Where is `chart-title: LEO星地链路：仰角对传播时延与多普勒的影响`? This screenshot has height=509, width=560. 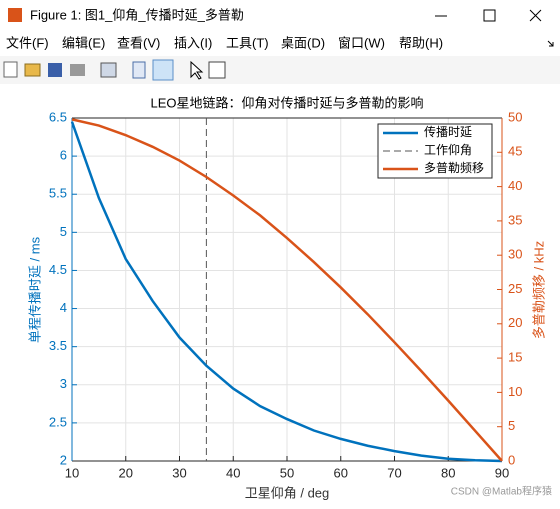 chart-title: LEO星地链路：仰角对传播时延与多普勒的影响 is located at coordinates (286, 102).